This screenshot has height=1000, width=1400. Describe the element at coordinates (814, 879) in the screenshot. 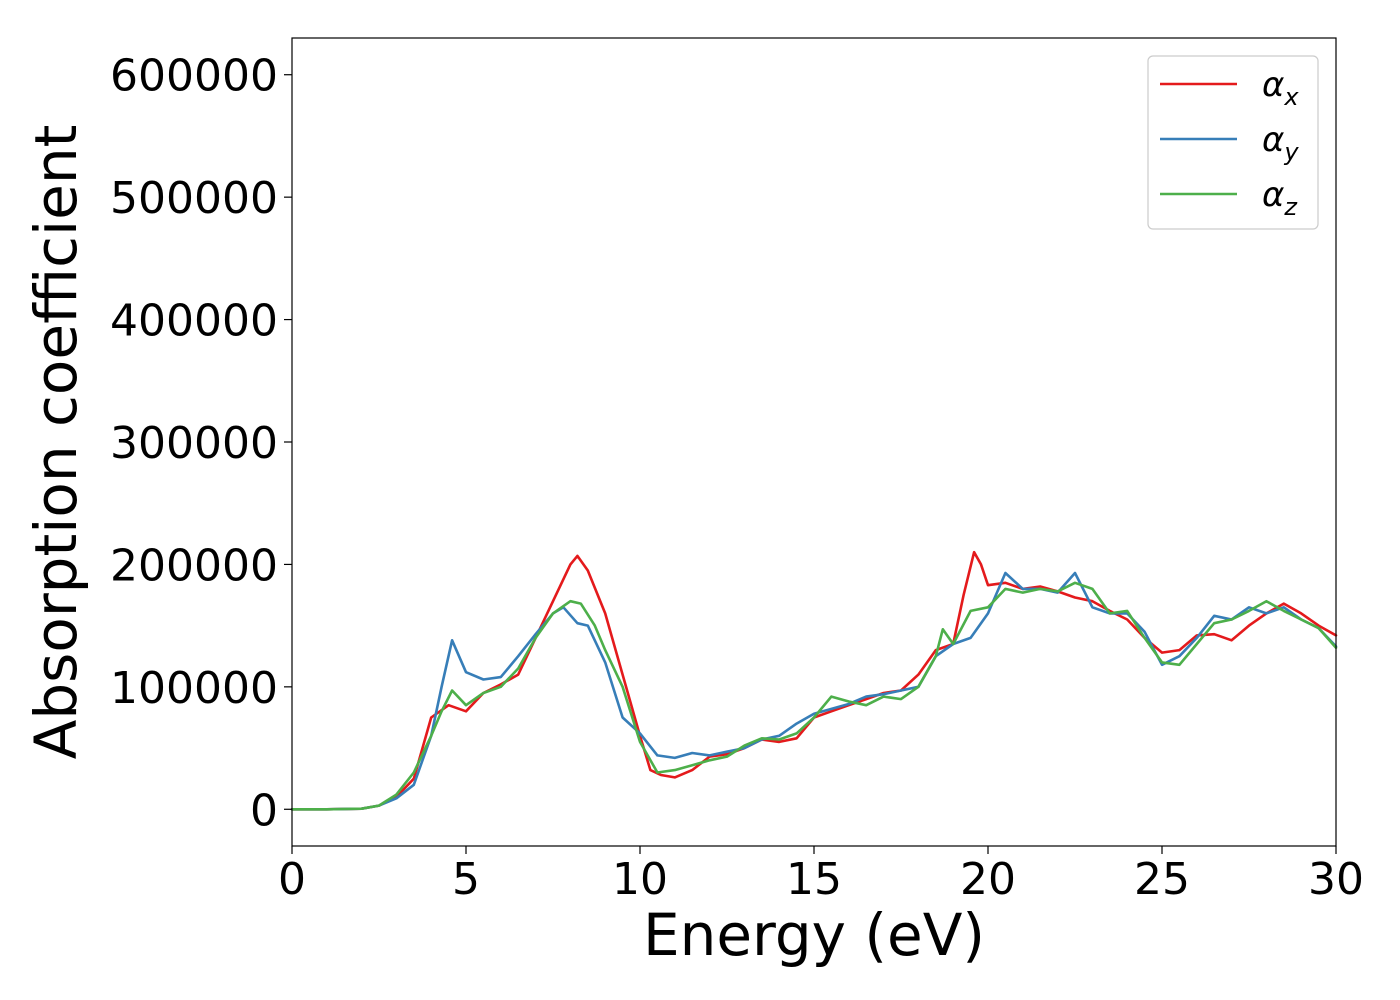

I see `x-tick-label: 15` at that location.